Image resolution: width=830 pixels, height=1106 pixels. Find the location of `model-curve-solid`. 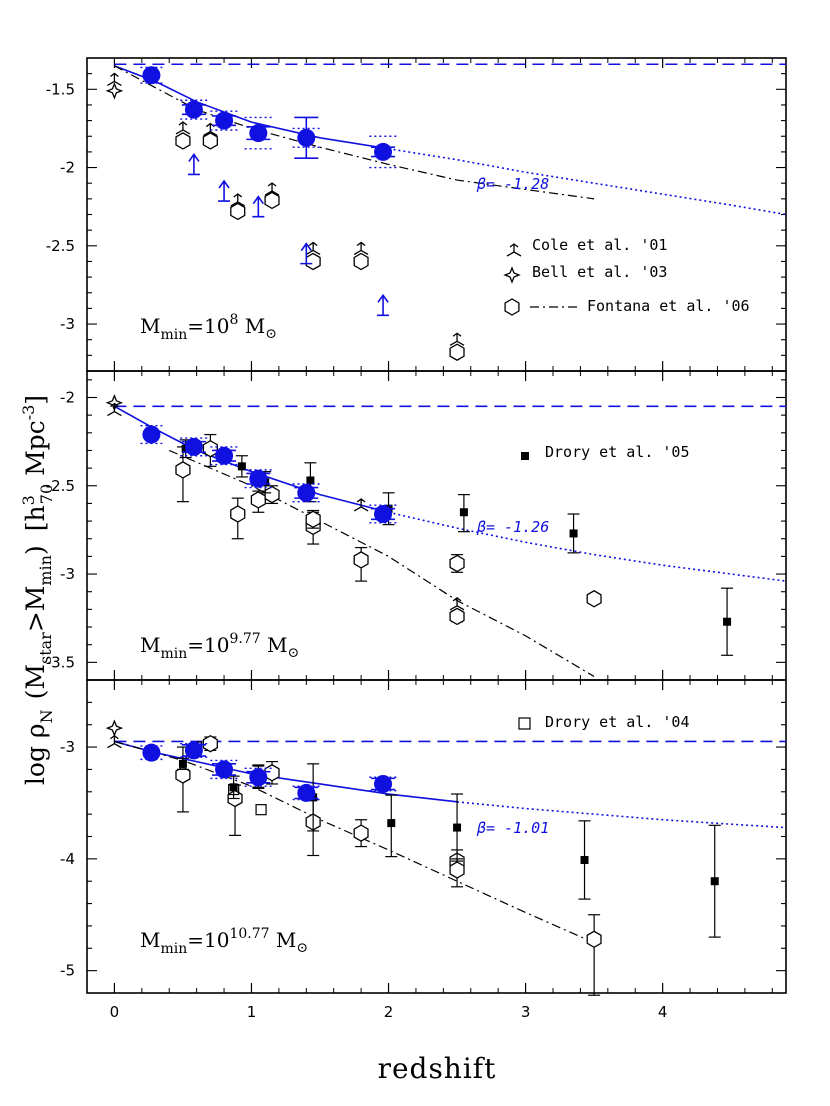

model-curve-solid is located at coordinates (286, 771).